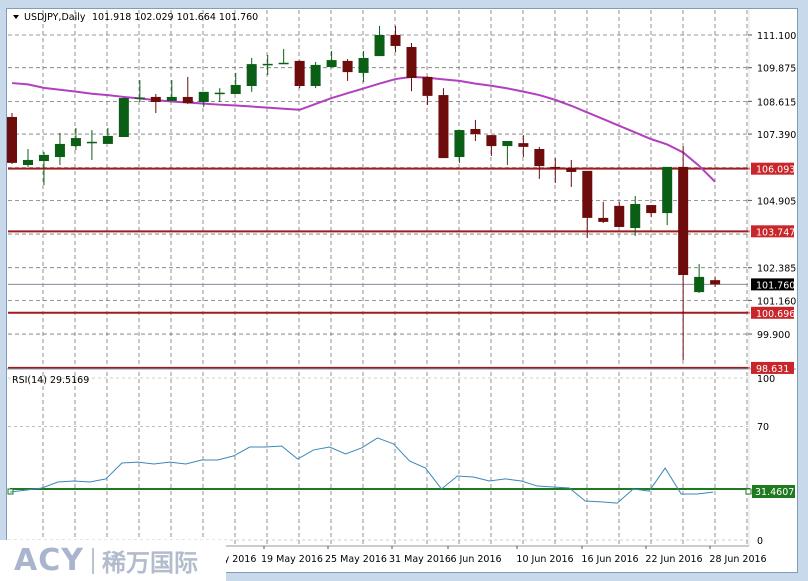  What do you see at coordinates (775, 232) in the screenshot?
I see `level-price-label: 103.747` at bounding box center [775, 232].